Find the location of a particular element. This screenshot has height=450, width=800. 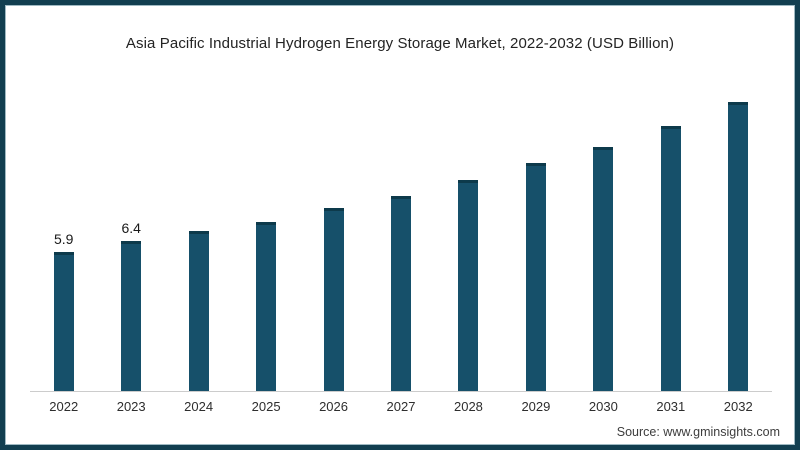

bar-slot-2032: 2032 is located at coordinates (738, 254).